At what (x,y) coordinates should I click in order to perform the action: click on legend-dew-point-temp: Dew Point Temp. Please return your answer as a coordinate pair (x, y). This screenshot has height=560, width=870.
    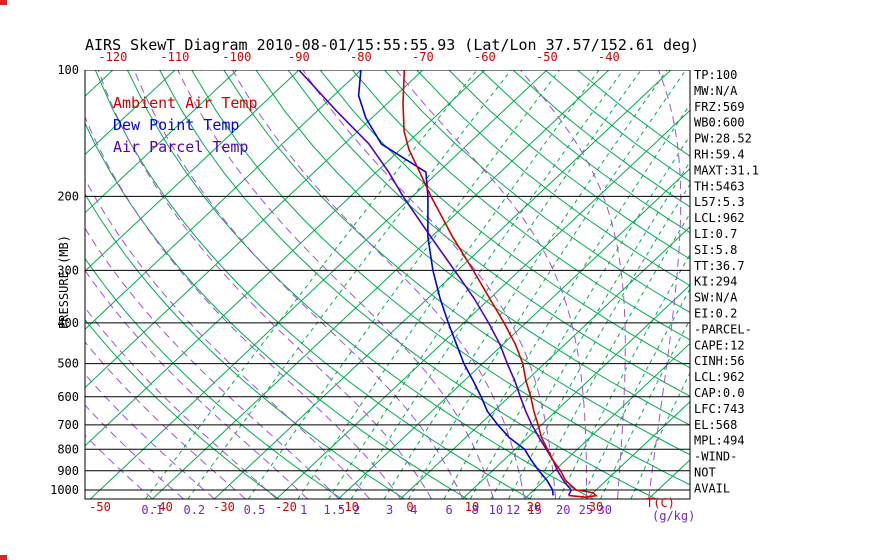
    Looking at the image, I should click on (176, 125).